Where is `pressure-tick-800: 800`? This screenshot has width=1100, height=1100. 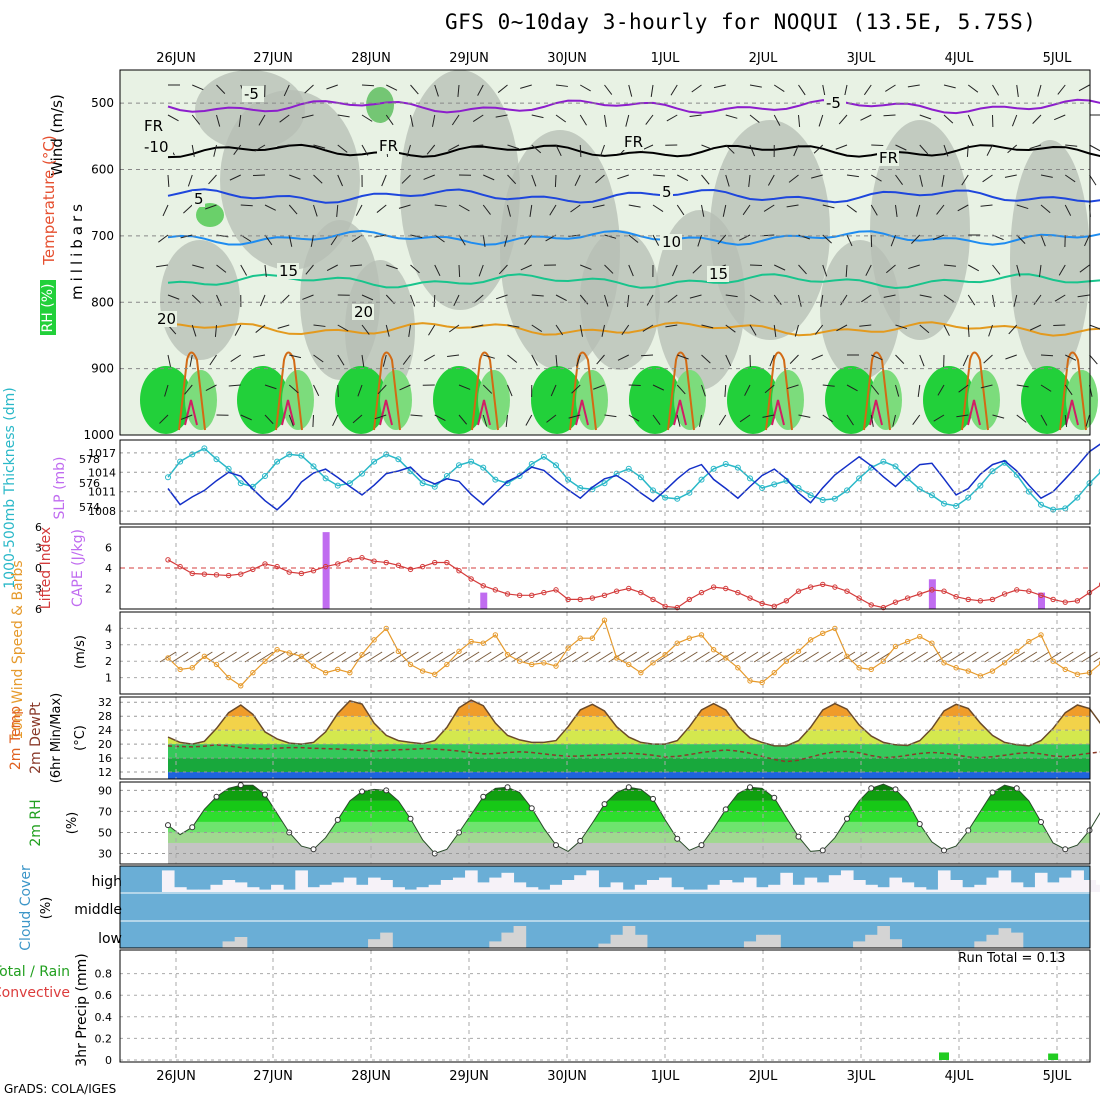 pressure-tick-800: 800 is located at coordinates (102, 302).